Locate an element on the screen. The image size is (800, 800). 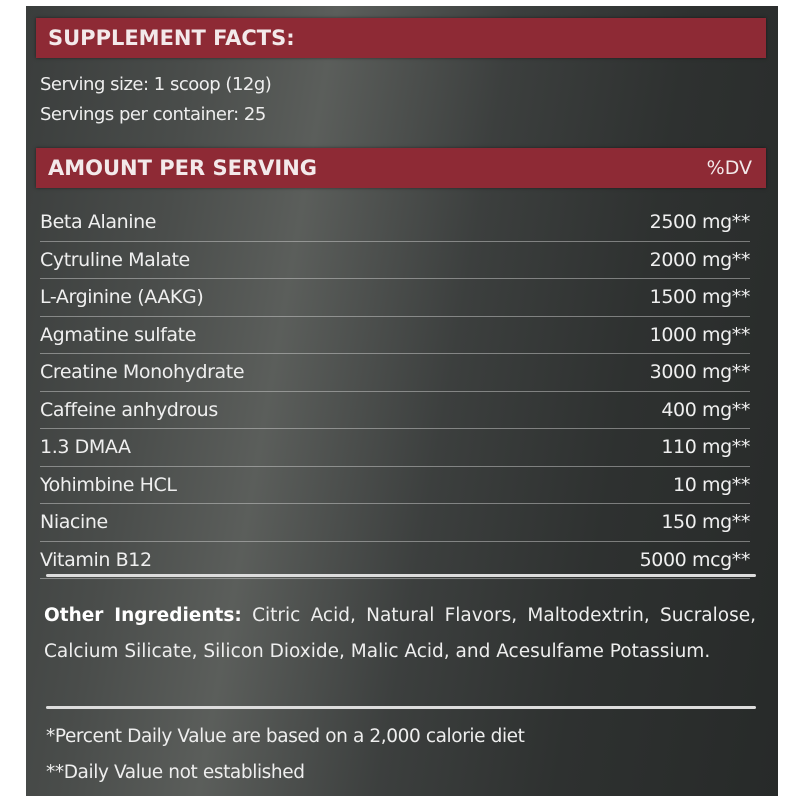
other-ingredients-label: Other Ingredients: is located at coordinates (143, 615).